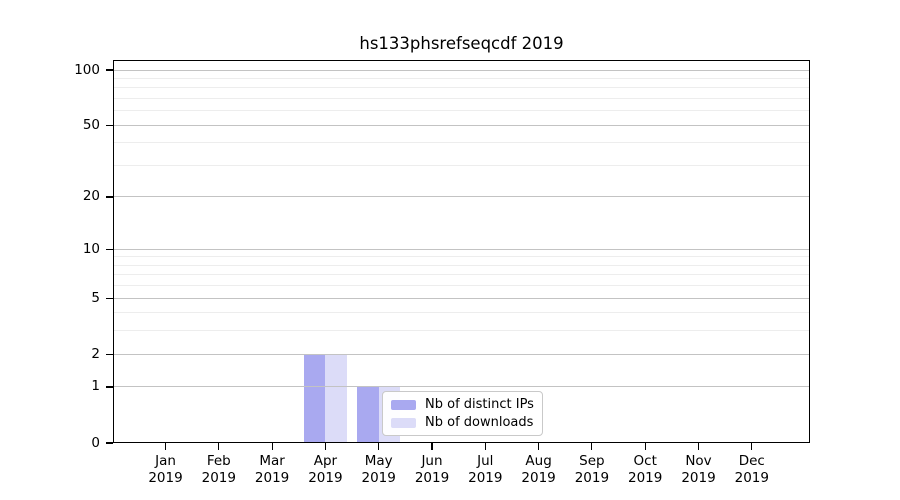 The height and width of the screenshot is (500, 900). I want to click on legend-entry-nb-of-distinct-ips: Nb of distinct IPs, so click(466, 405).